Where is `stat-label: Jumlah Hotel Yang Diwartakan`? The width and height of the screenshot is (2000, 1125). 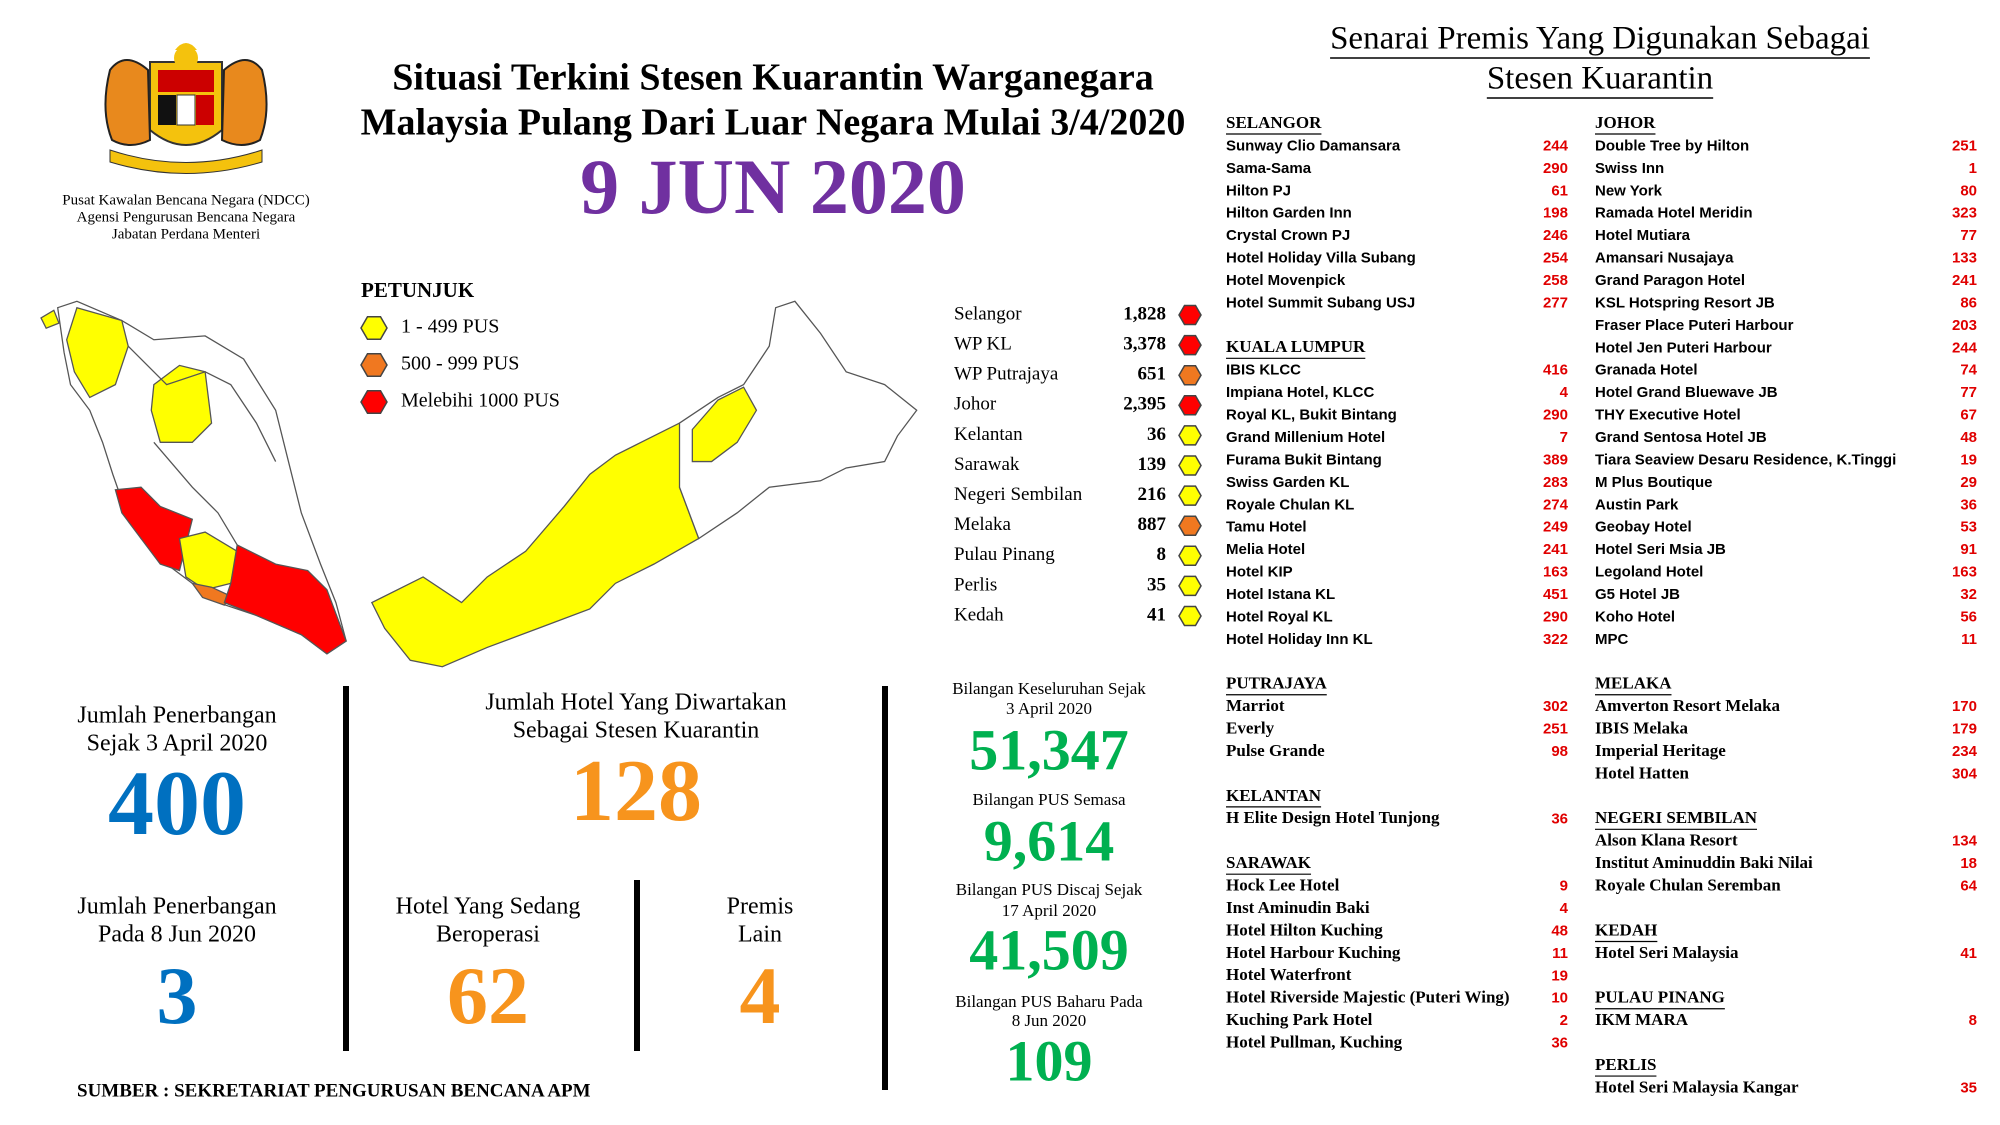 stat-label: Jumlah Hotel Yang Diwartakan is located at coordinates (635, 703).